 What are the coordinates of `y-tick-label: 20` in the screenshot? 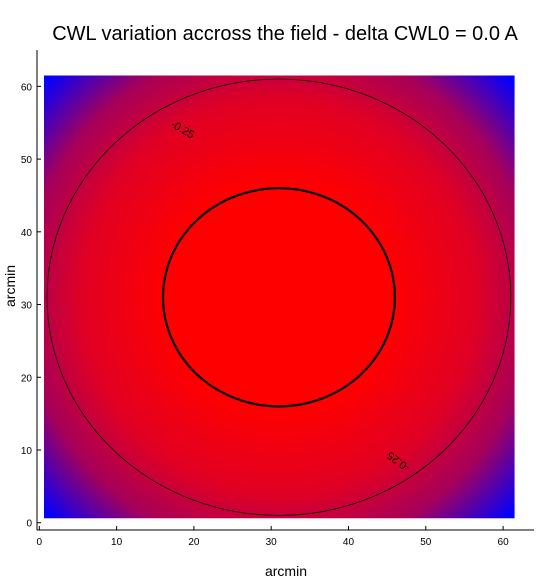 It's located at (27, 378).